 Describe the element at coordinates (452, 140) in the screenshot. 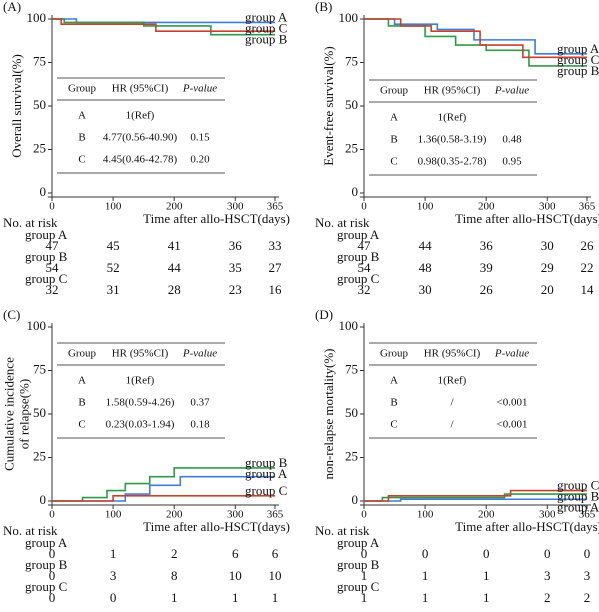

I see `table-cell: 1.36(0.58-3.19)` at that location.